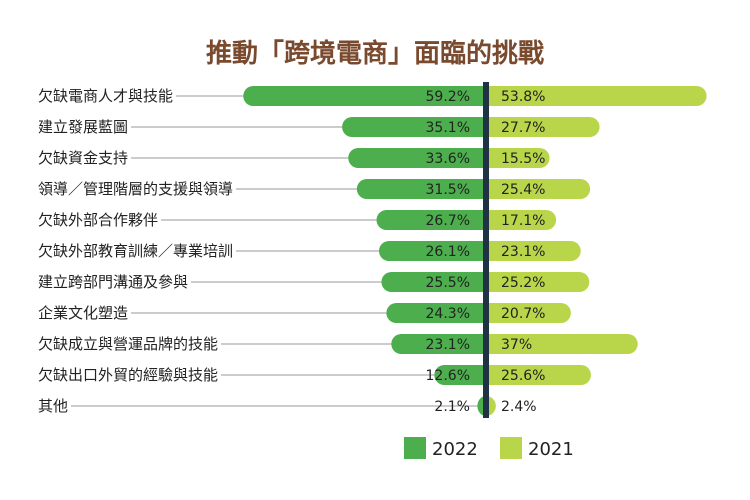 The image size is (750, 500). What do you see at coordinates (448, 345) in the screenshot?
I see `value-label-2022: 23.1%` at bounding box center [448, 345].